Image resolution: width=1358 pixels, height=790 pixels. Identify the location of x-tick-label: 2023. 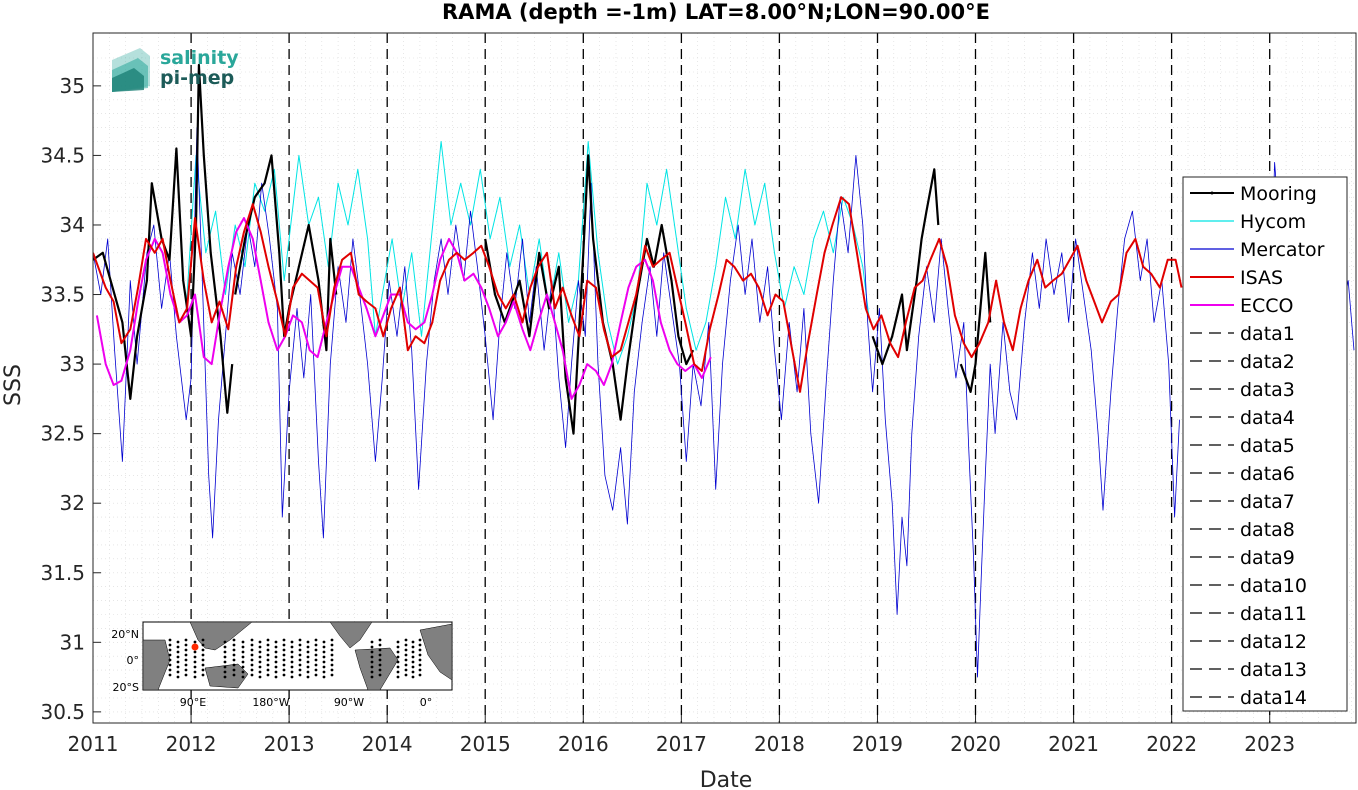
(1269, 744).